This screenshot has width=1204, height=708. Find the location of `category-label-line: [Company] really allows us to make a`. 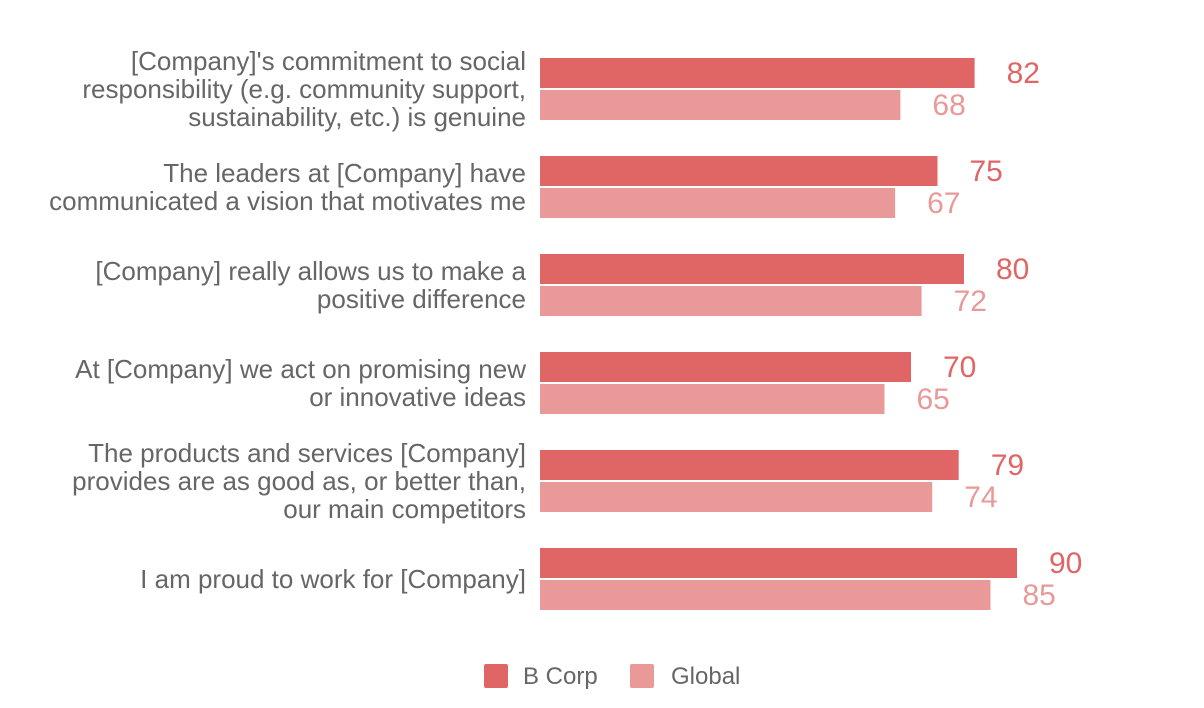

category-label-line: [Company] really allows us to make a is located at coordinates (310, 271).